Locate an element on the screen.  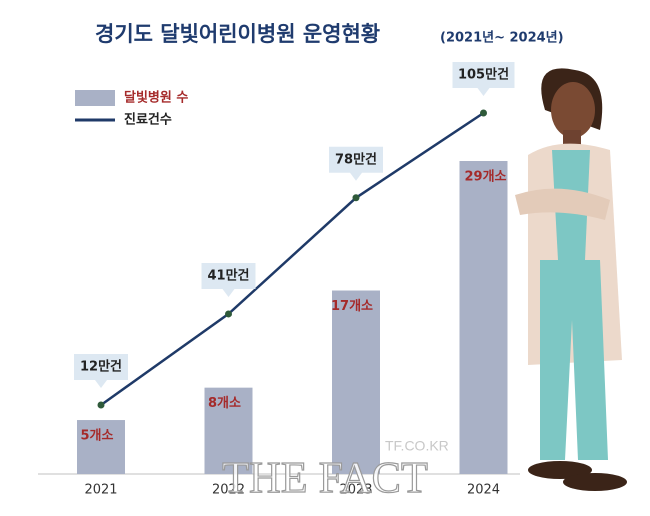
bar-value-label: 29개소 is located at coordinates (485, 177).